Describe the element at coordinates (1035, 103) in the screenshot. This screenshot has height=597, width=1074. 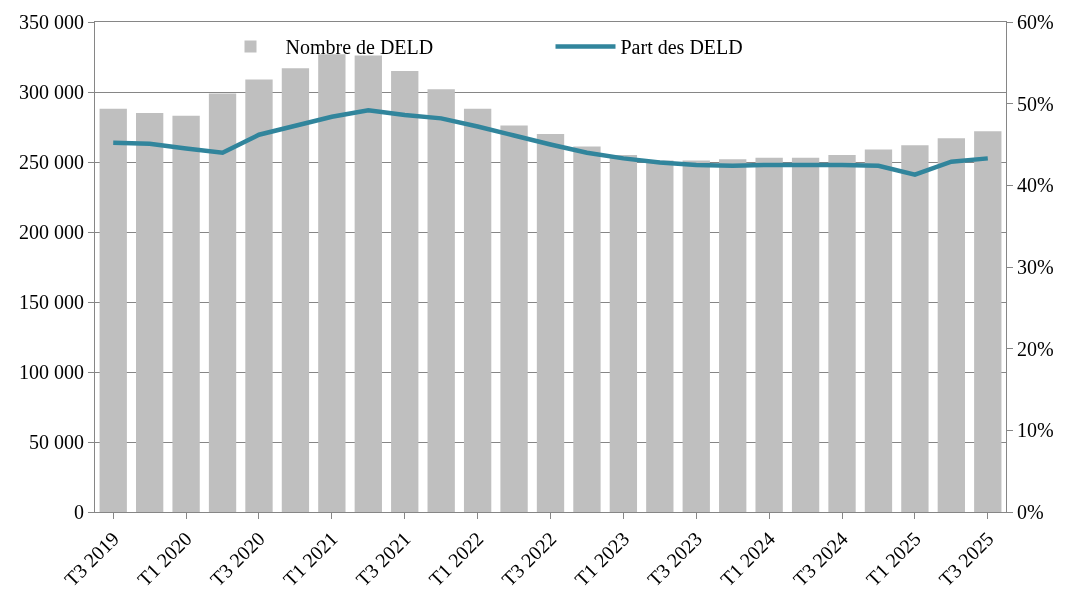
I see `y2-tick-label: 50%` at that location.